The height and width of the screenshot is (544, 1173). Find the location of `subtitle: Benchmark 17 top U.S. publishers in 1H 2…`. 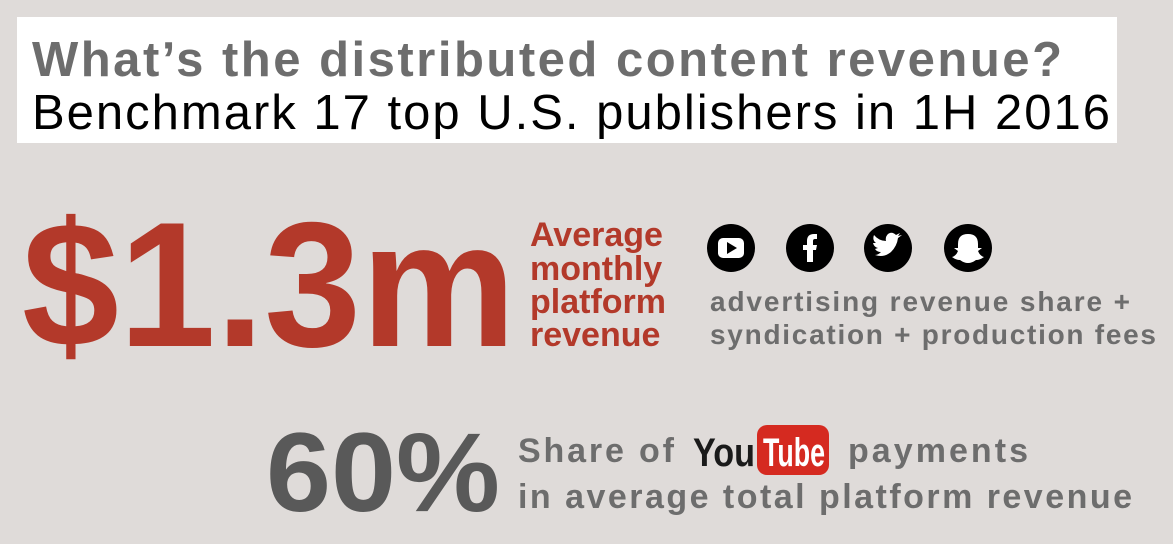

subtitle: Benchmark 17 top U.S. publishers in 1H 2… is located at coordinates (571, 113).